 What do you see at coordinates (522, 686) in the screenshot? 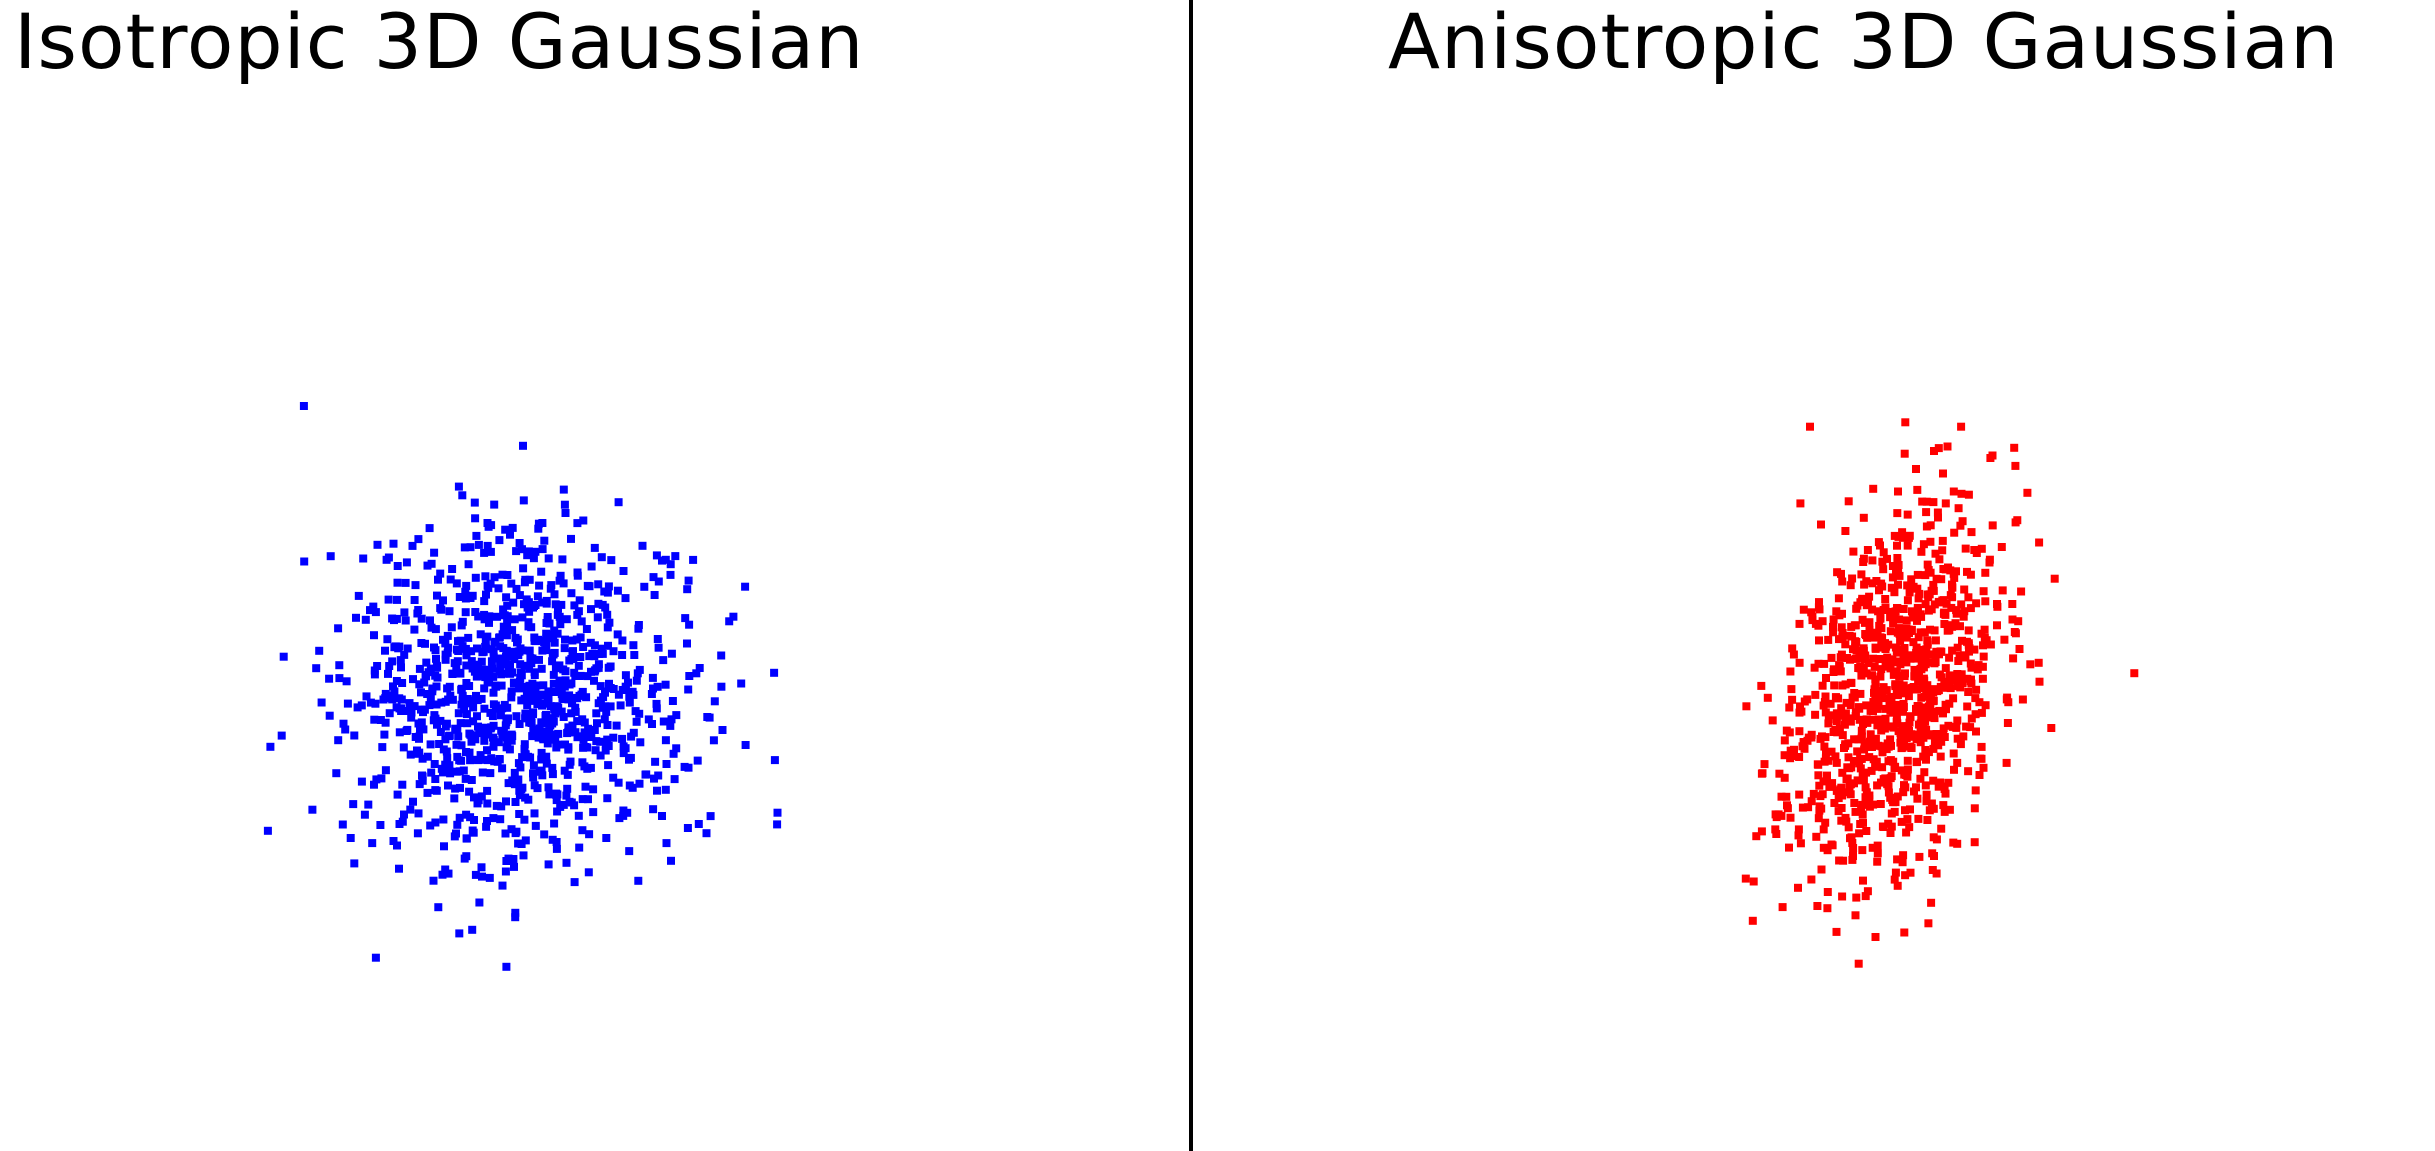
I see `isotropic-scatter-plot` at bounding box center [522, 686].